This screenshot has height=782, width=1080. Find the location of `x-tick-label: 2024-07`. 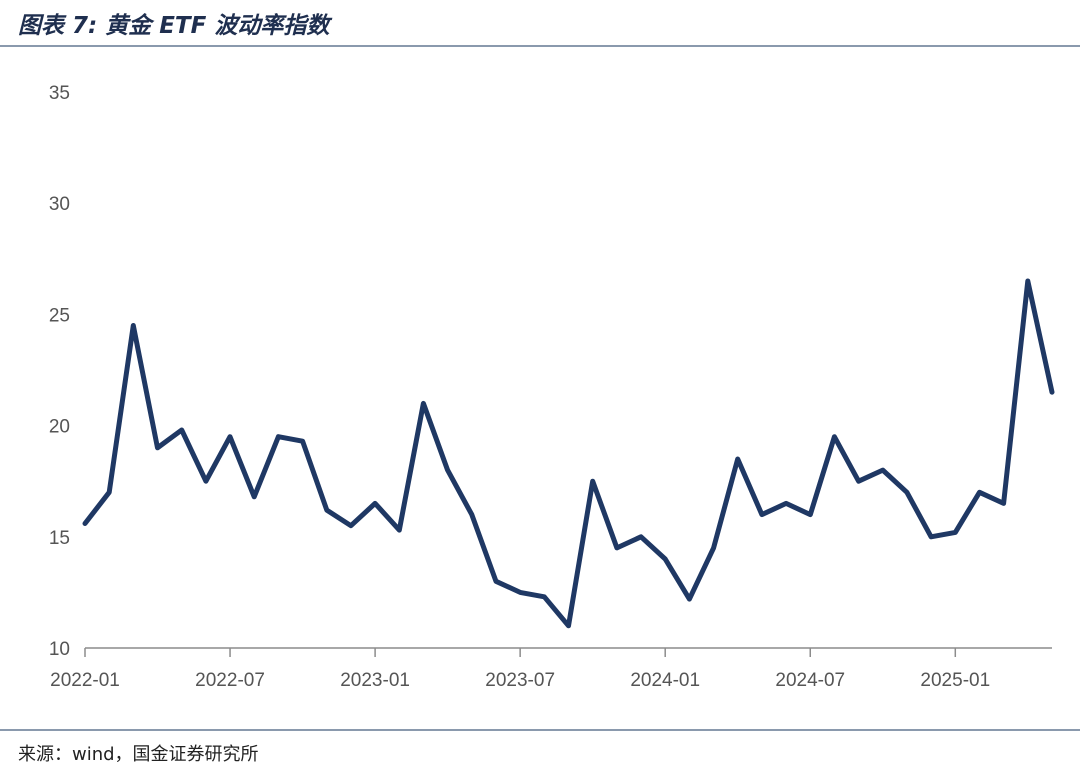

x-tick-label: 2024-07 is located at coordinates (810, 680).